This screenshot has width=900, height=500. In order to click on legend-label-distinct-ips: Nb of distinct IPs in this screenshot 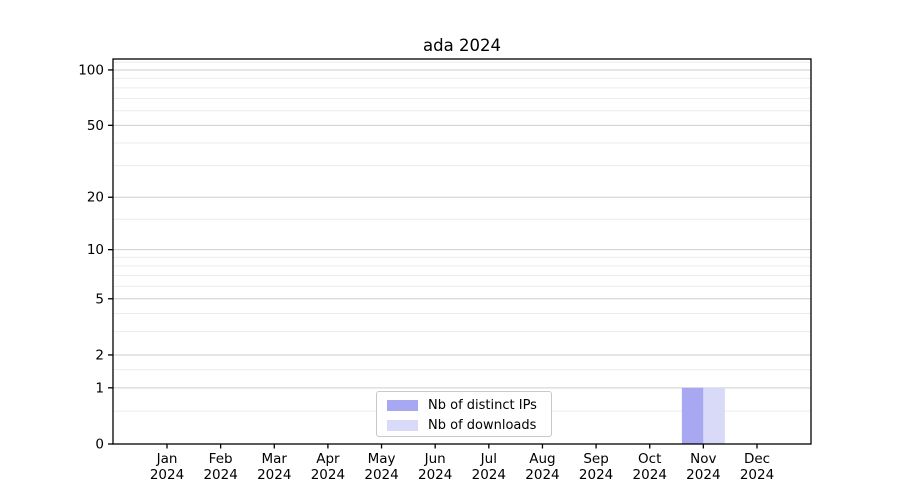, I will do `click(482, 405)`.